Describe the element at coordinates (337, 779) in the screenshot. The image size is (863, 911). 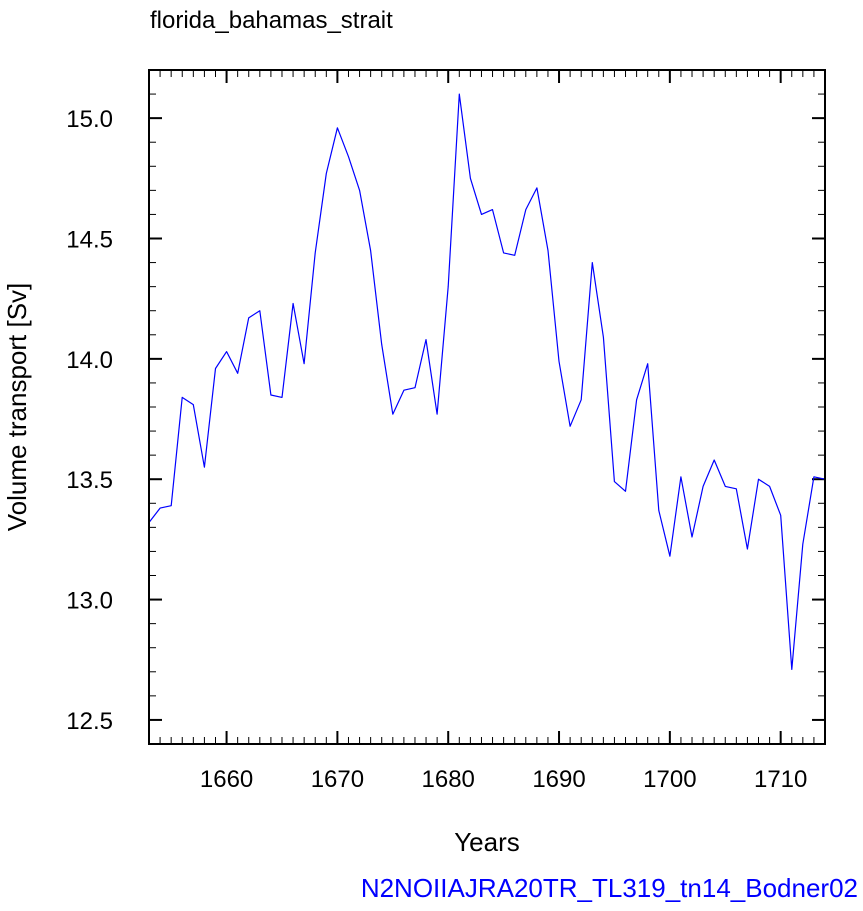
I see `x-tick-label: 1670` at that location.